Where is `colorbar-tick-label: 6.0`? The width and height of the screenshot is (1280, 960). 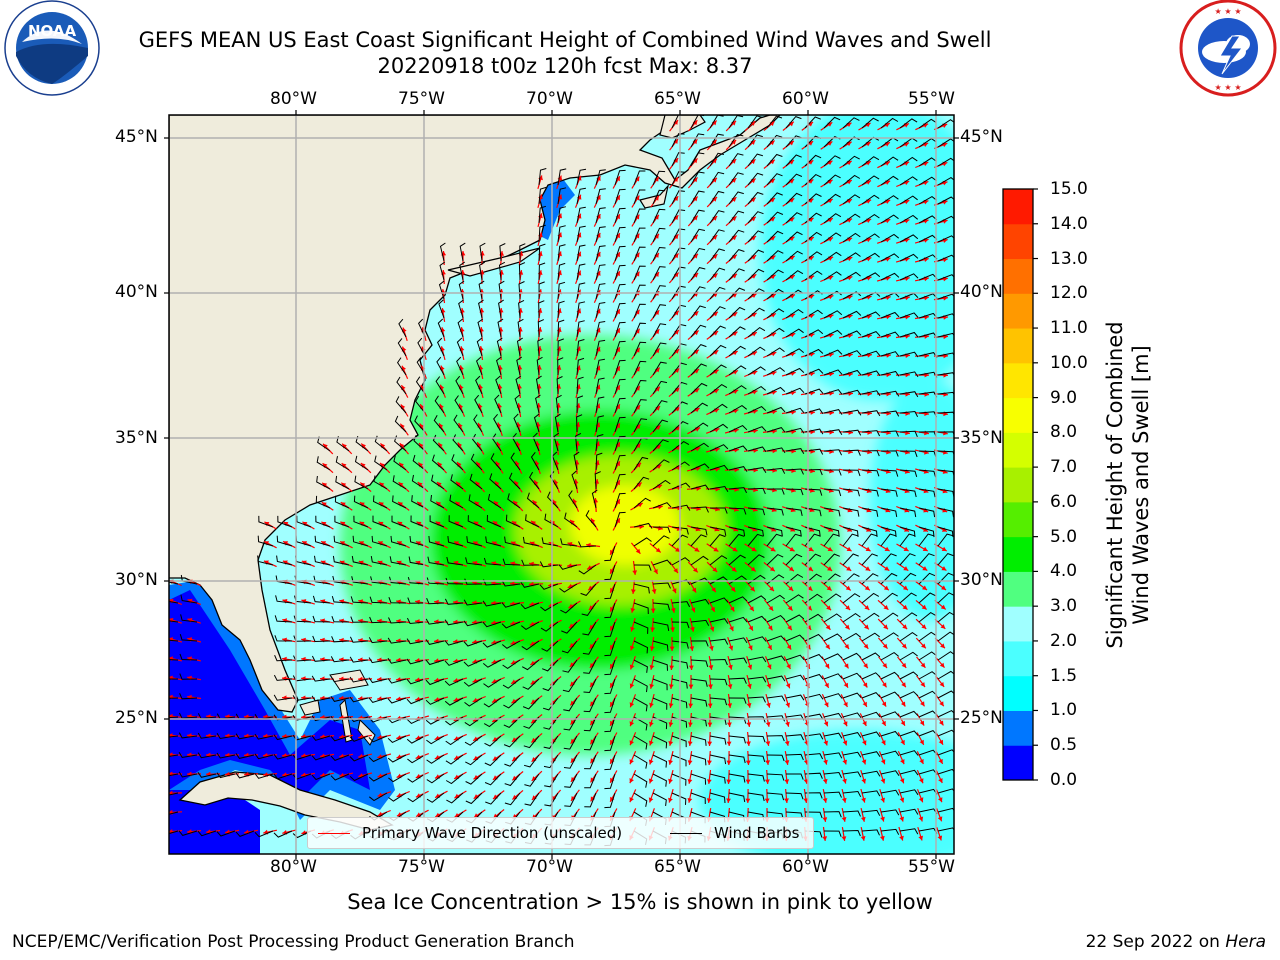
colorbar-tick-label: 6.0 is located at coordinates (1064, 501).